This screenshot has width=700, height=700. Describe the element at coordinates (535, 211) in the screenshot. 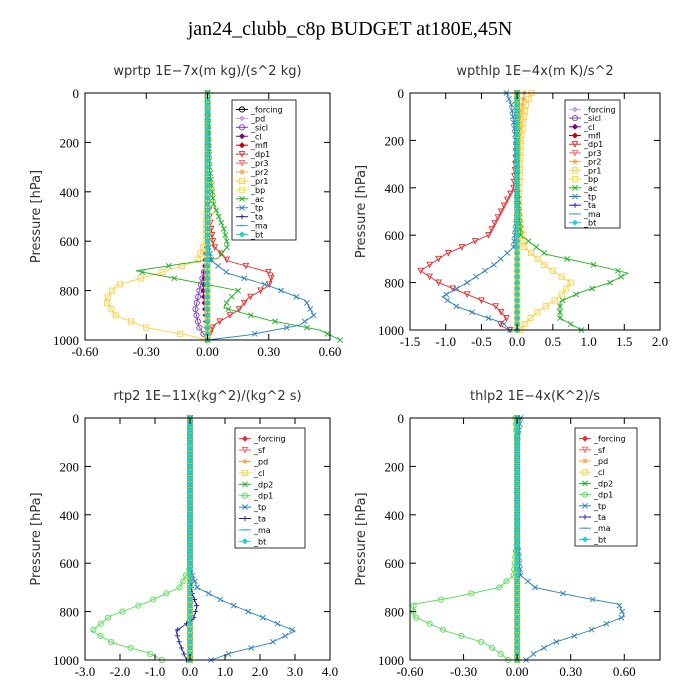

I see `plot-frame` at that location.